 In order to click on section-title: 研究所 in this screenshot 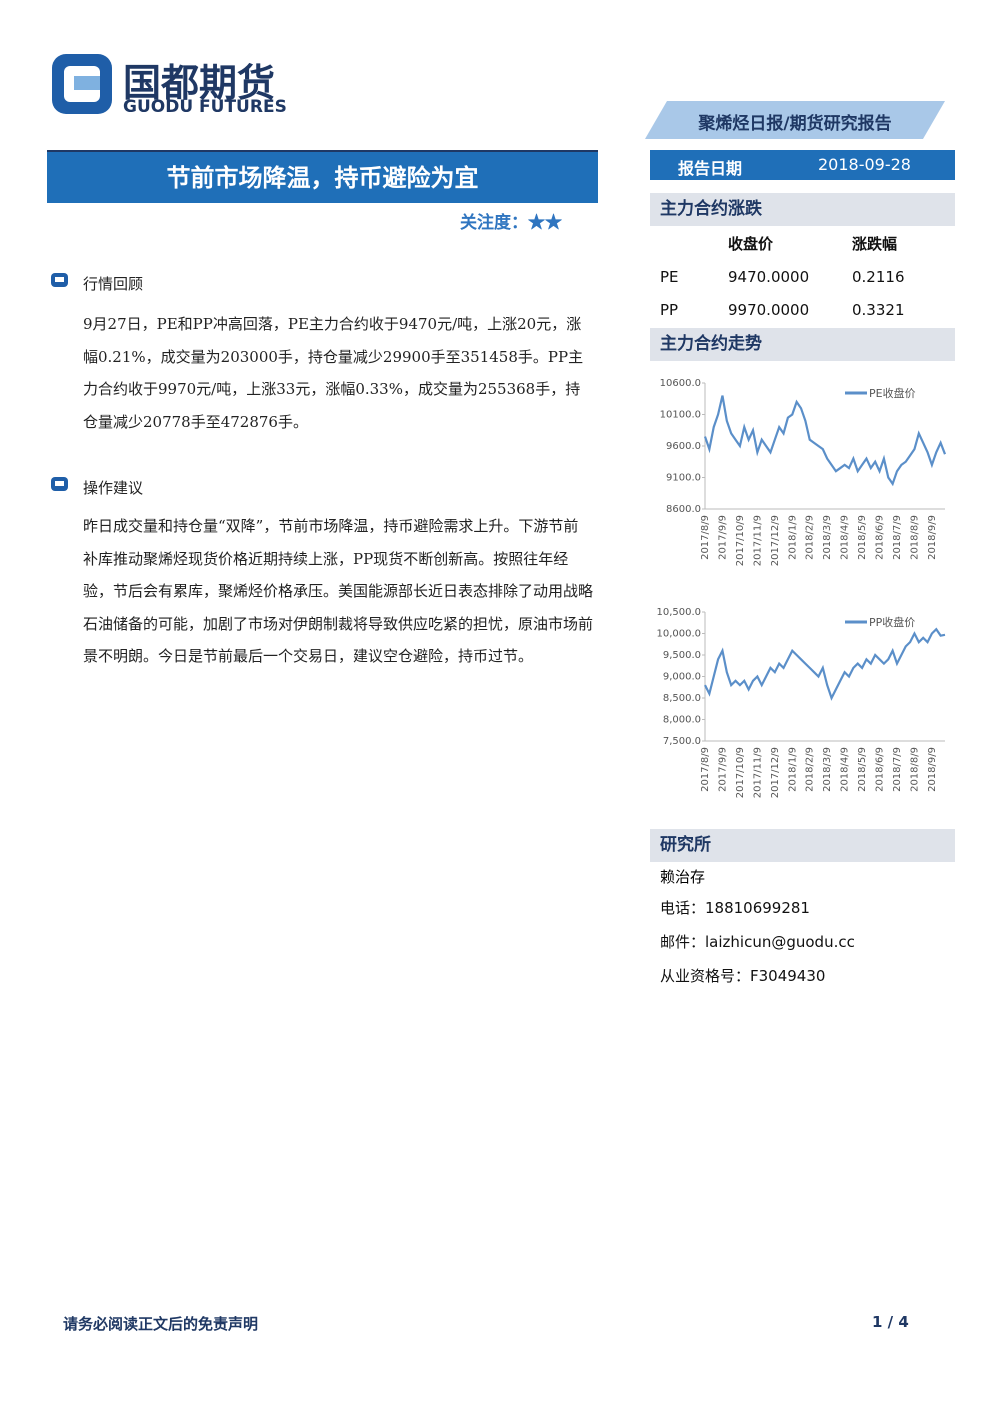, I will do `click(802, 845)`.